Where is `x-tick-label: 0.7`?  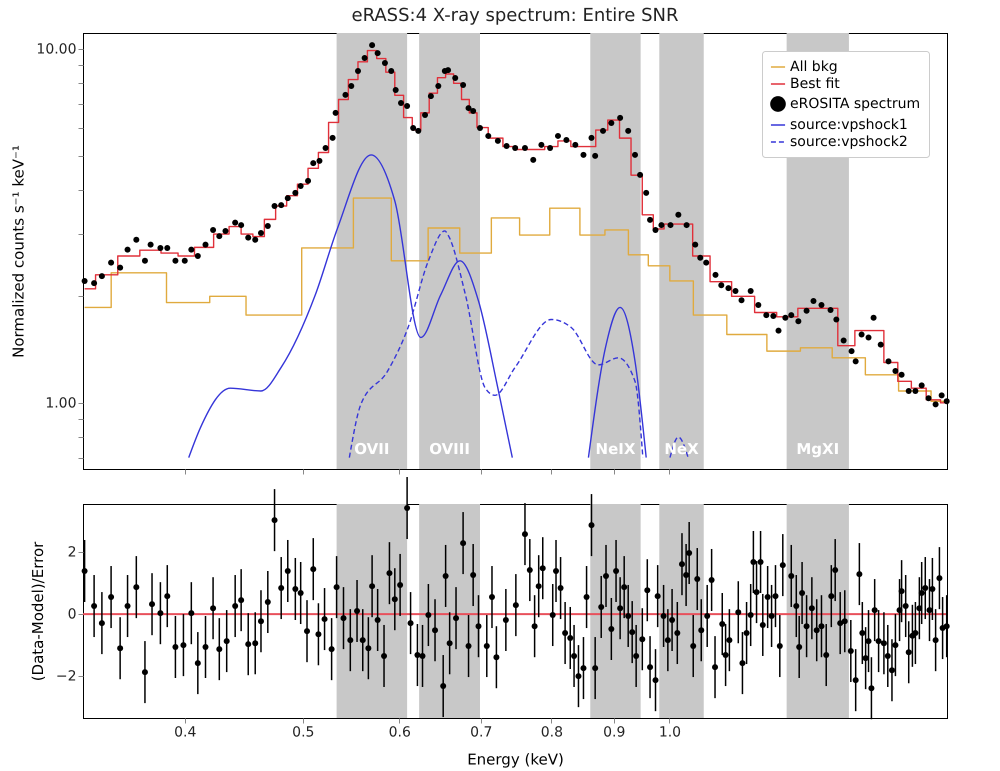 x-tick-label: 0.7 is located at coordinates (481, 732).